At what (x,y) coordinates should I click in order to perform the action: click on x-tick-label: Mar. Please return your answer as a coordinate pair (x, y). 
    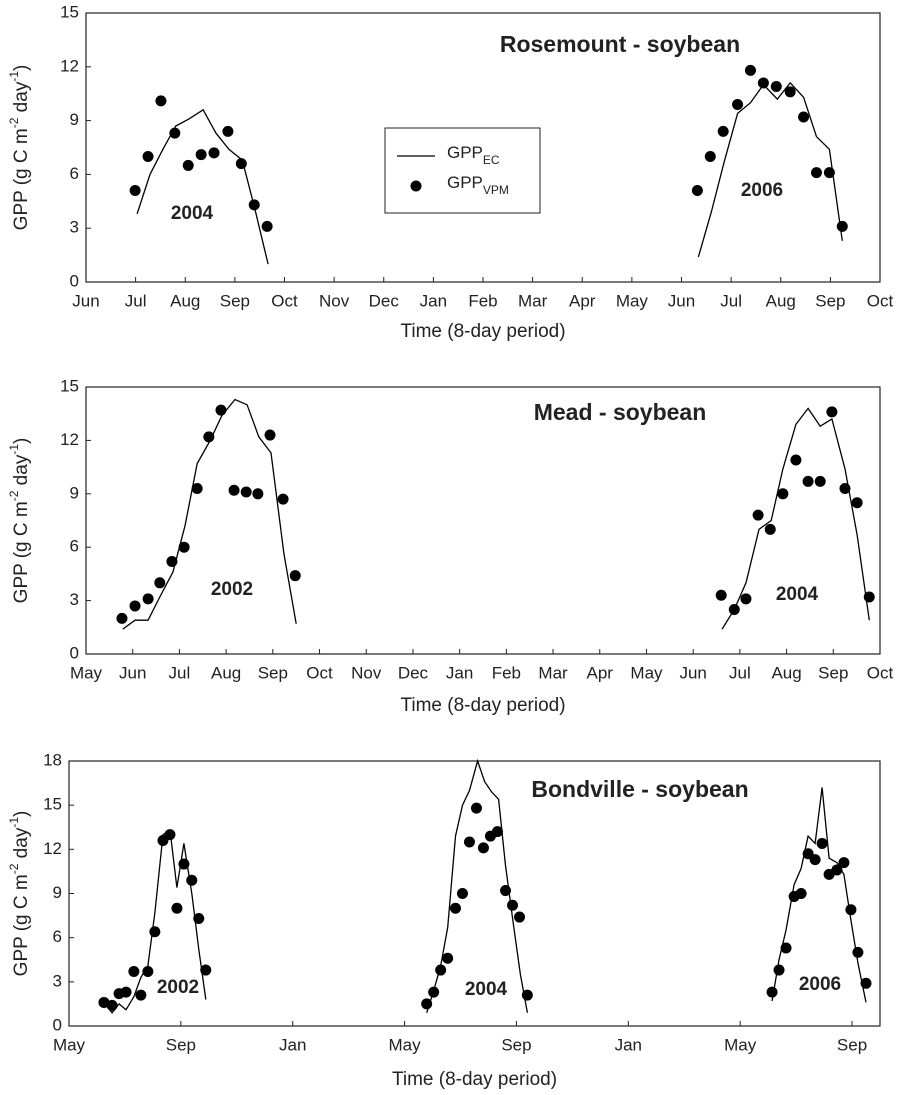
    Looking at the image, I should click on (533, 300).